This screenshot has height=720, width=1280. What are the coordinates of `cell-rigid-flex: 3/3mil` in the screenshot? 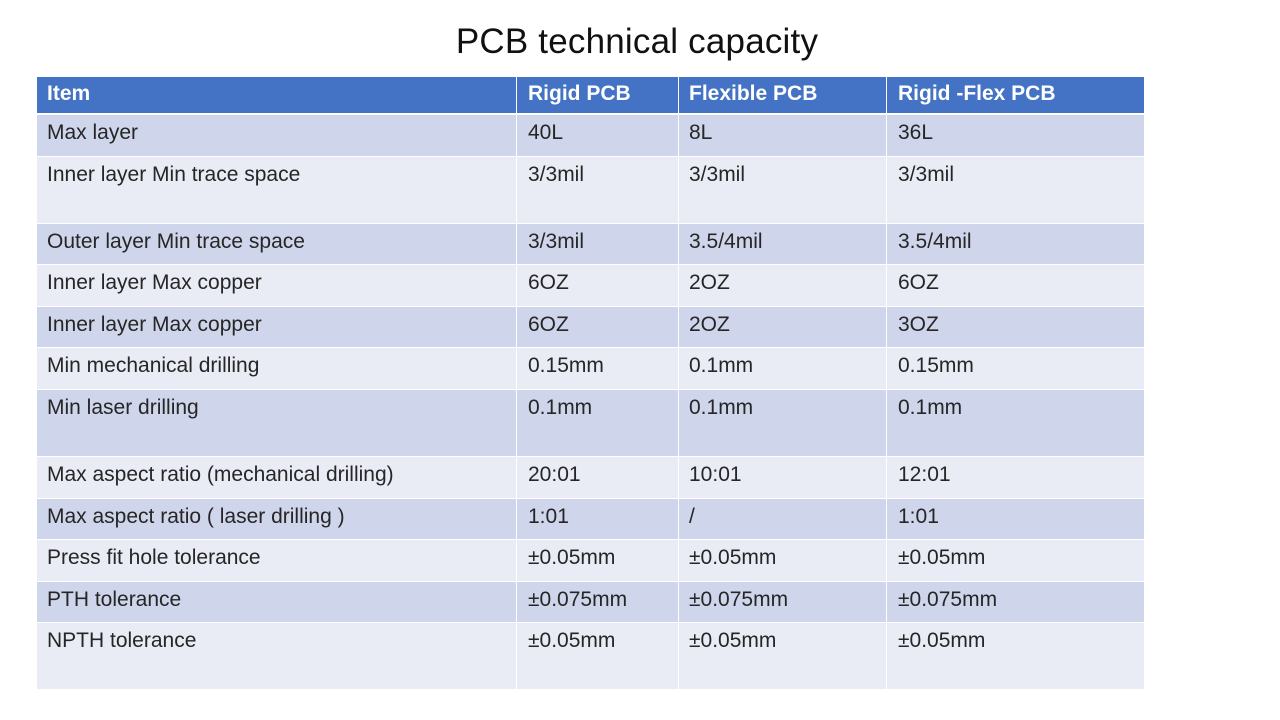 It's located at (926, 174).